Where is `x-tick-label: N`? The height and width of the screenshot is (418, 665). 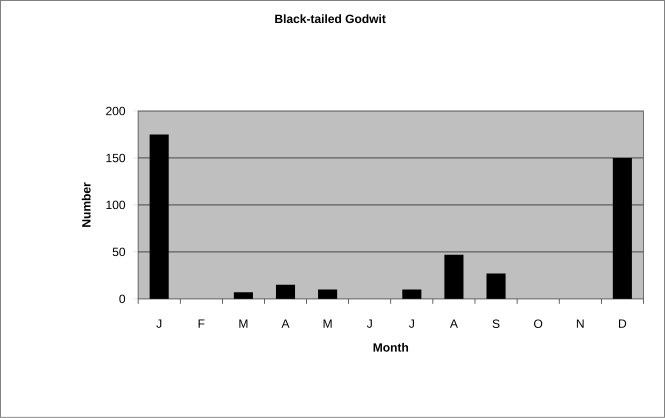 x-tick-label: N is located at coordinates (580, 324).